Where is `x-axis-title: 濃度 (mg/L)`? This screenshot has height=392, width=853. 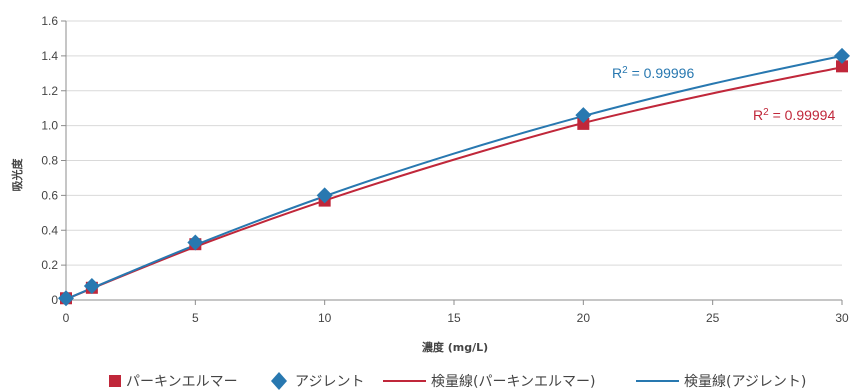
x-axis-title: 濃度 (mg/L) is located at coordinates (455, 347).